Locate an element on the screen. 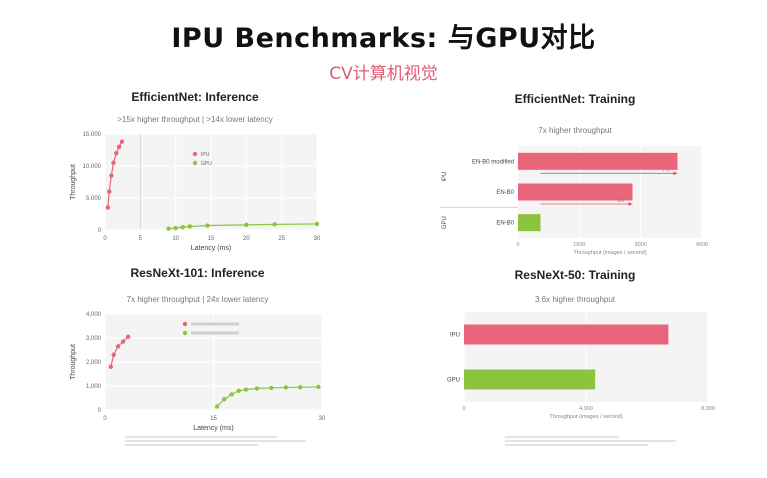 The width and height of the screenshot is (767, 478). y-tick-label: 15,000 is located at coordinates (92, 135).